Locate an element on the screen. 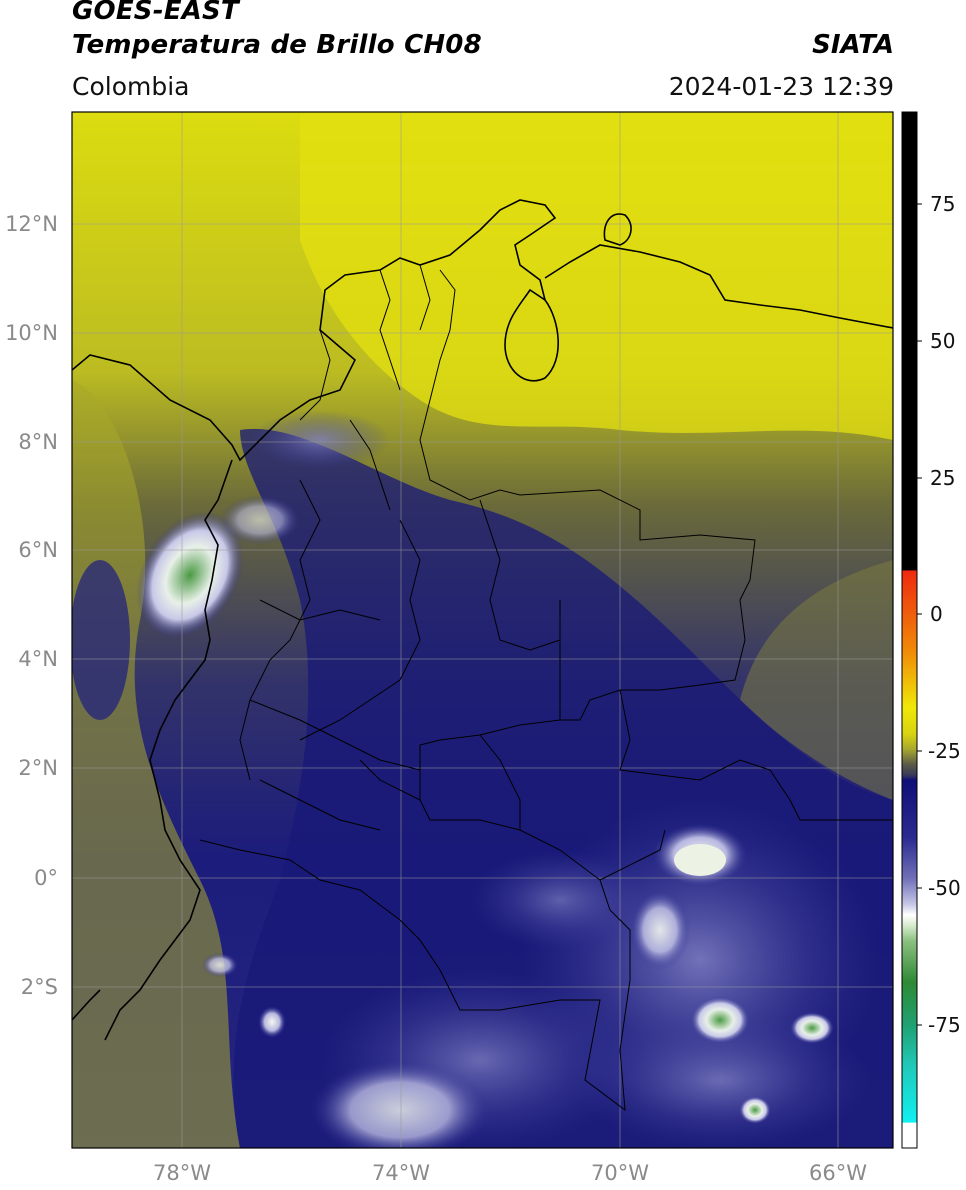 The image size is (966, 1190). colorbar-tick-label: -75 is located at coordinates (944, 1025).